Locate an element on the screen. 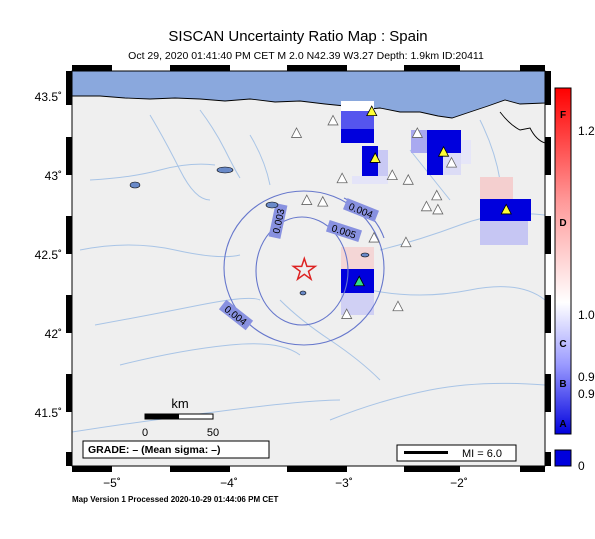  mi-legend: MI = 6.0 is located at coordinates (456, 453).